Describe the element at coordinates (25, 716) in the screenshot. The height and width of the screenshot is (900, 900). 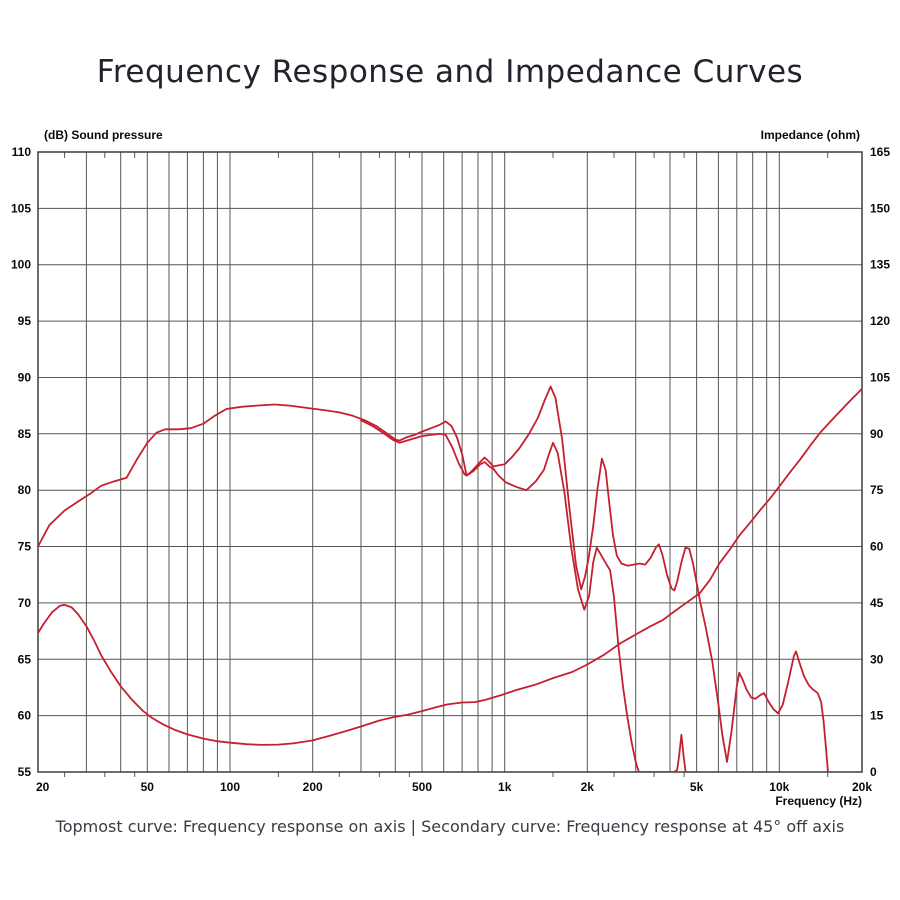
I see `y-left-tick-label: 60` at that location.